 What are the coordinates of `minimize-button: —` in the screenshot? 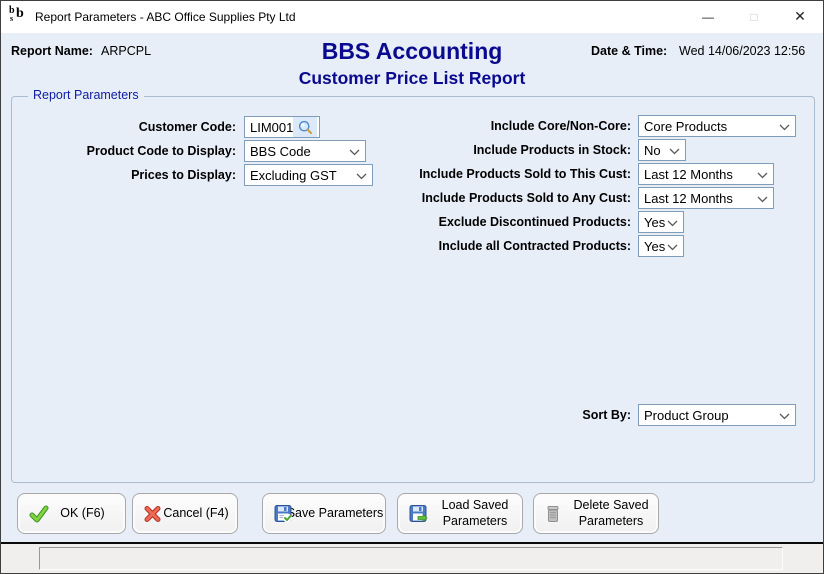 It's located at (708, 16).